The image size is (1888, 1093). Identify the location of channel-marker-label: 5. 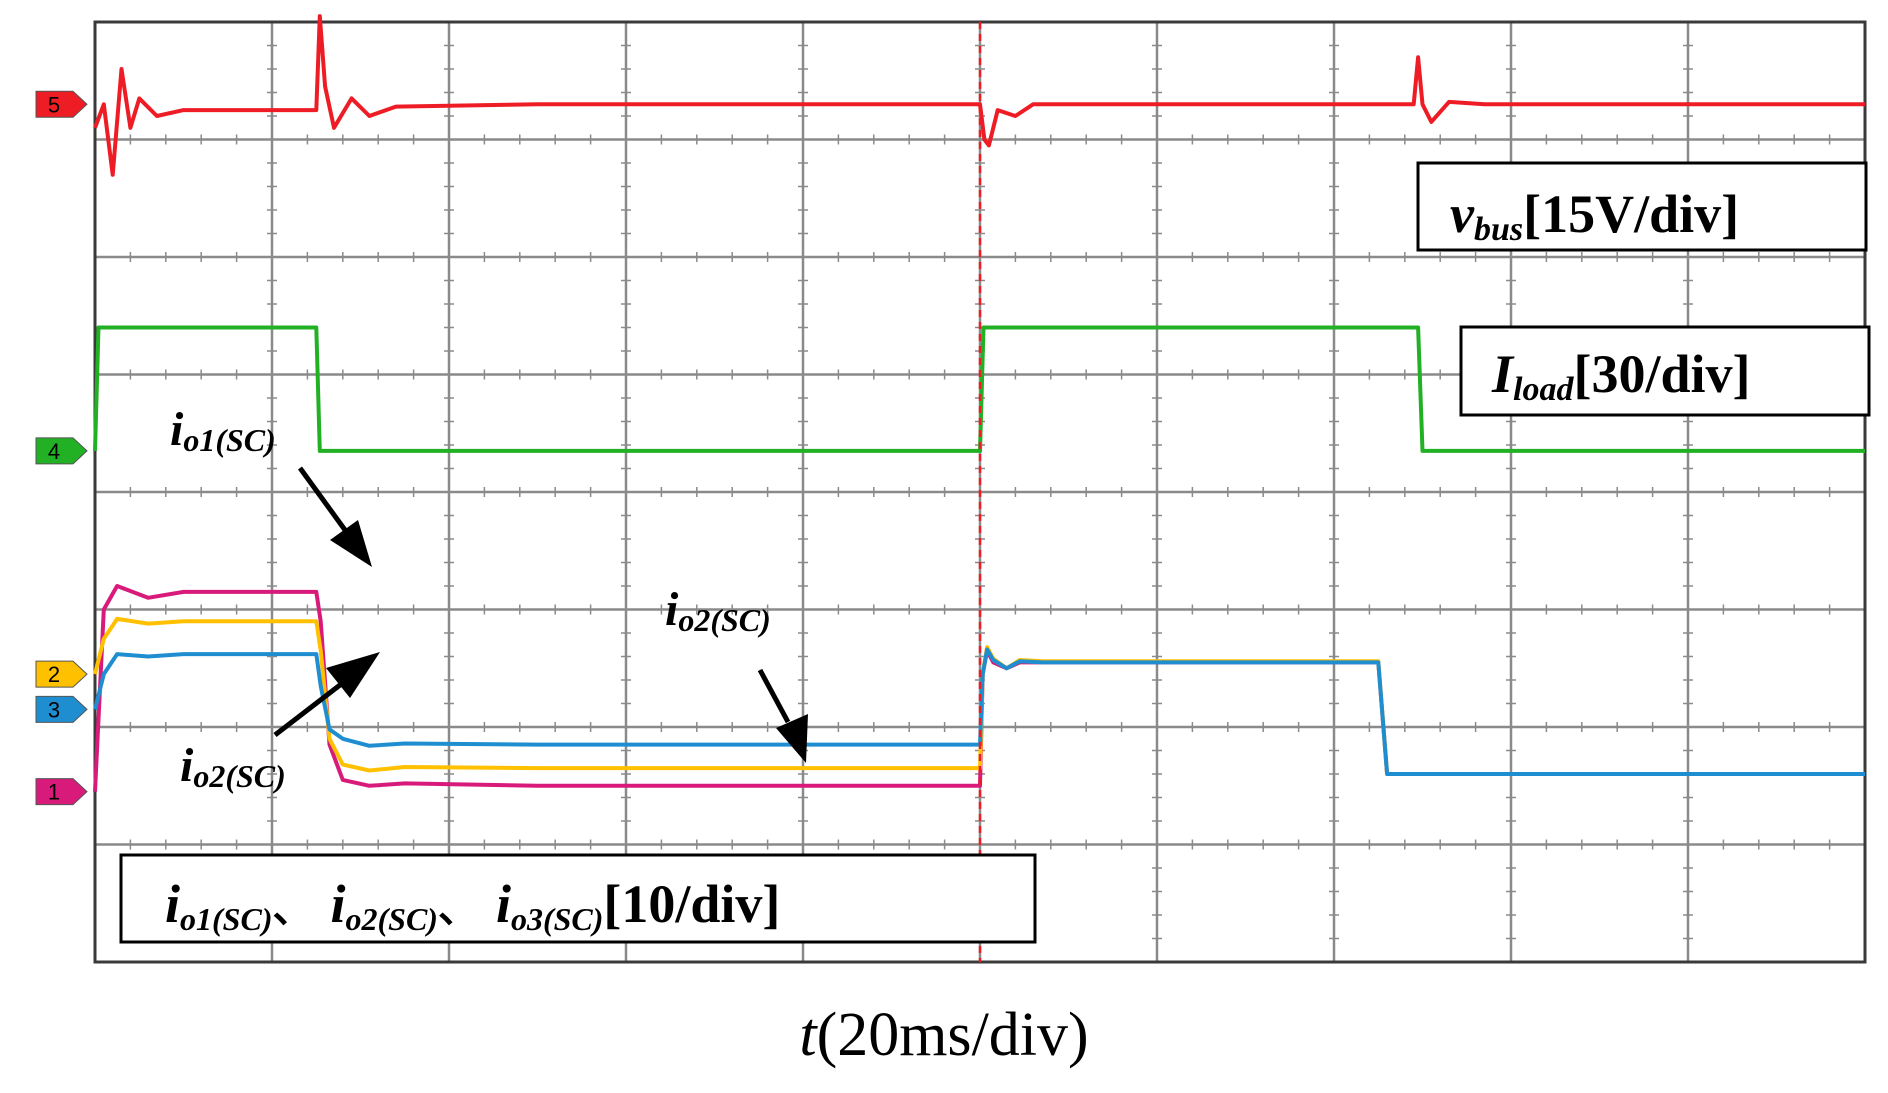
(54, 104).